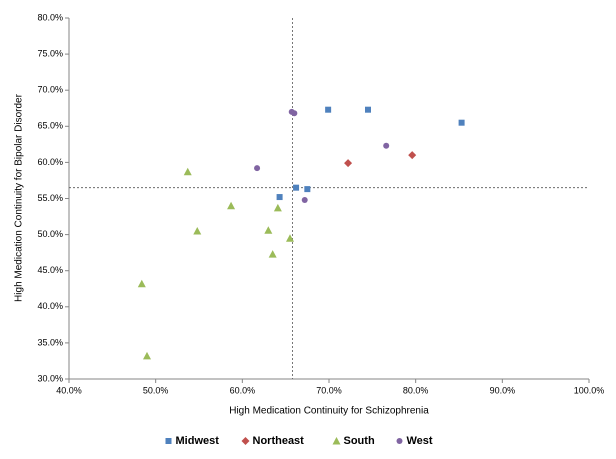 The height and width of the screenshot is (459, 616). Describe the element at coordinates (156, 390) in the screenshot. I see `x-tick-label: 50.0%` at that location.